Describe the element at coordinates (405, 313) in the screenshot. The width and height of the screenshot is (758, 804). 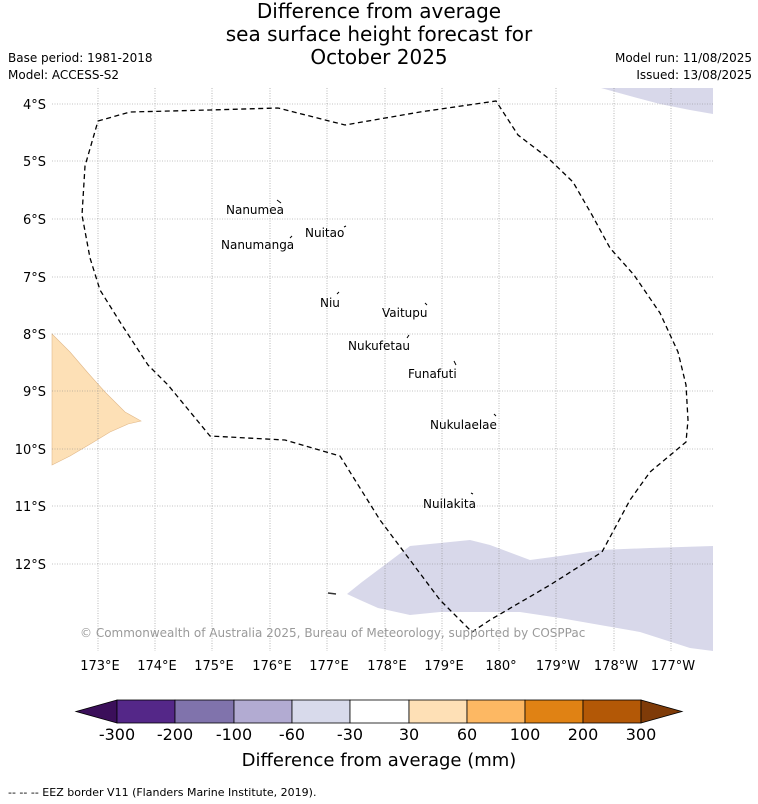
I see `island-label: Vaitupu` at that location.